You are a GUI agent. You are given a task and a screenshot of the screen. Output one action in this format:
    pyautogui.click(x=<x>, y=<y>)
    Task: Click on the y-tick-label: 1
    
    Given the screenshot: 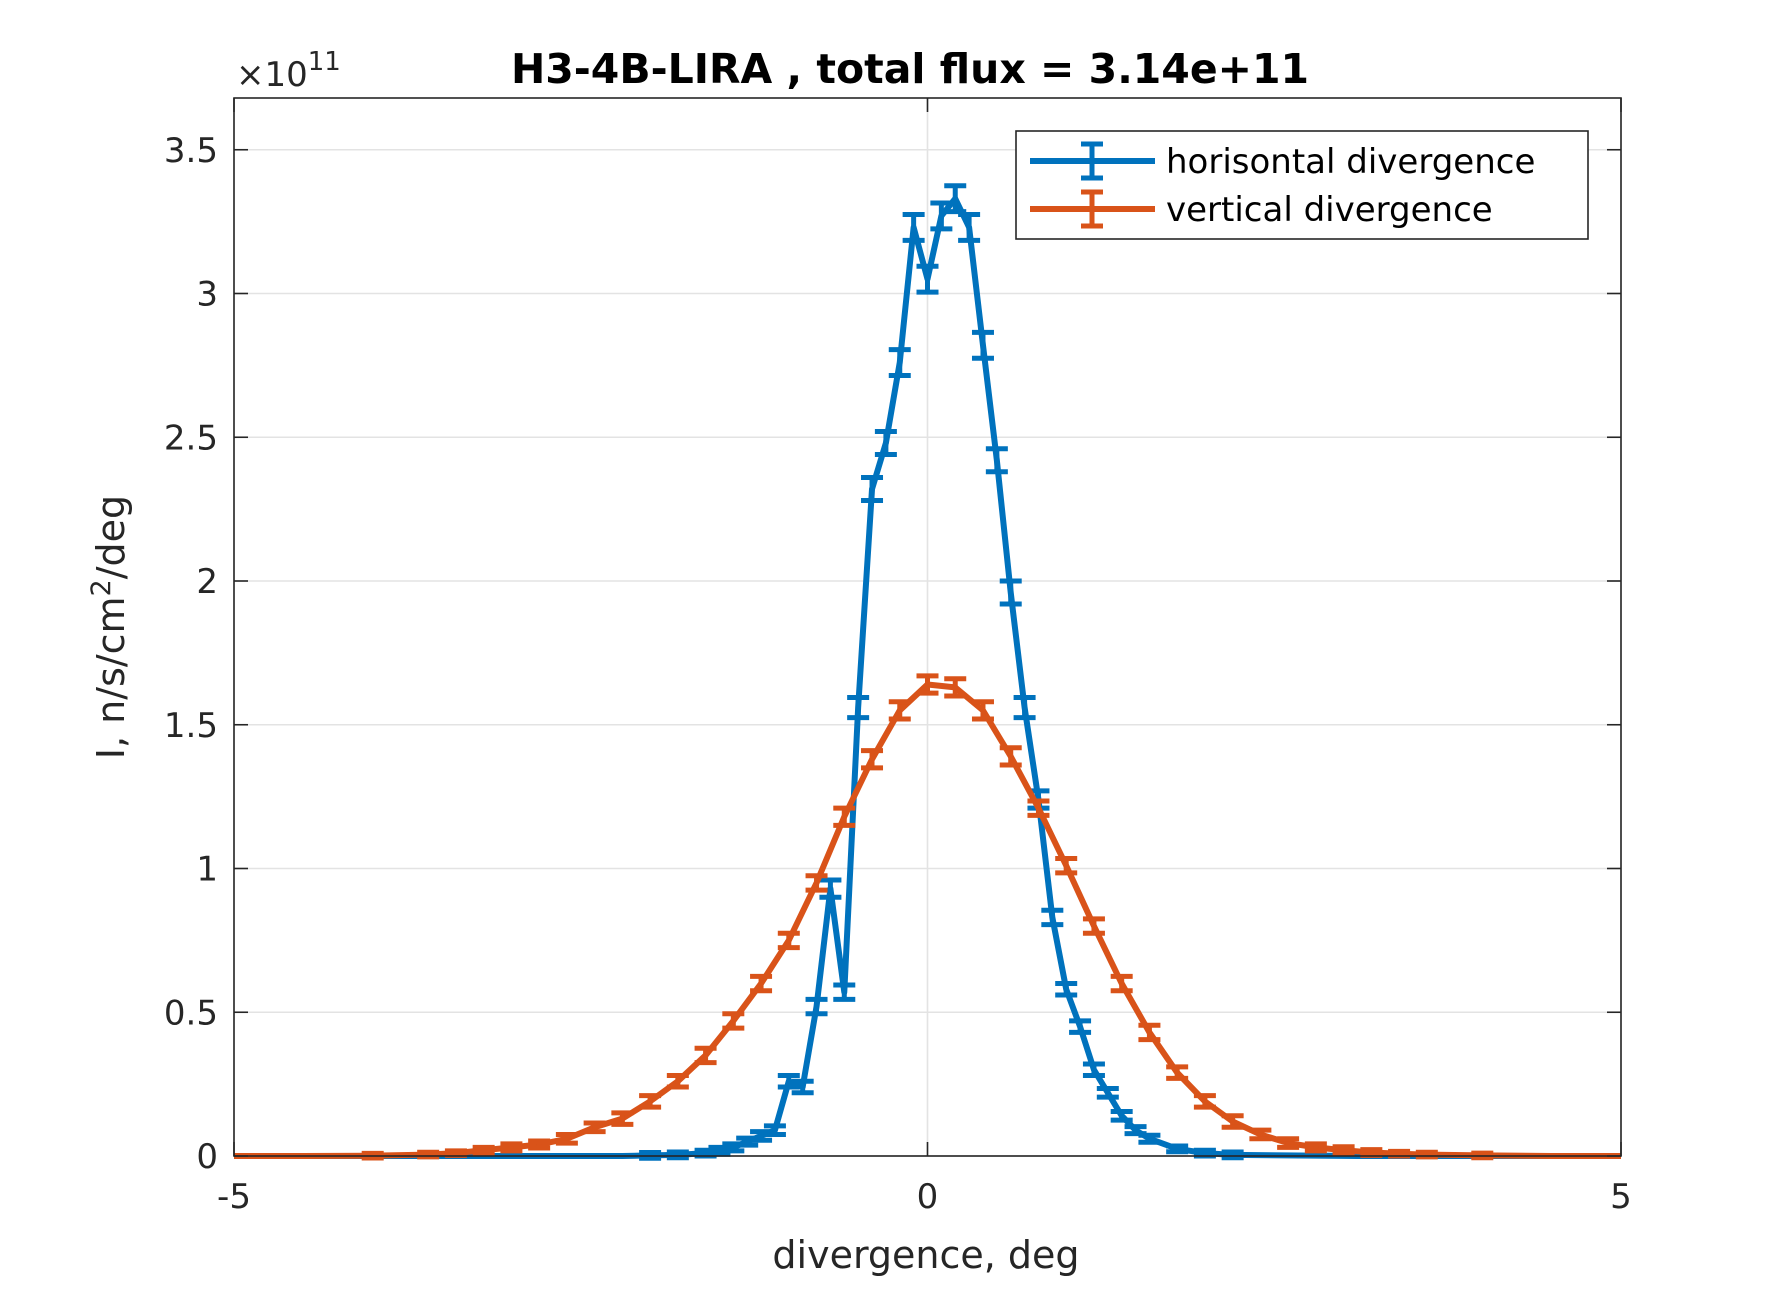 What is the action you would take?
    pyautogui.click(x=207, y=870)
    